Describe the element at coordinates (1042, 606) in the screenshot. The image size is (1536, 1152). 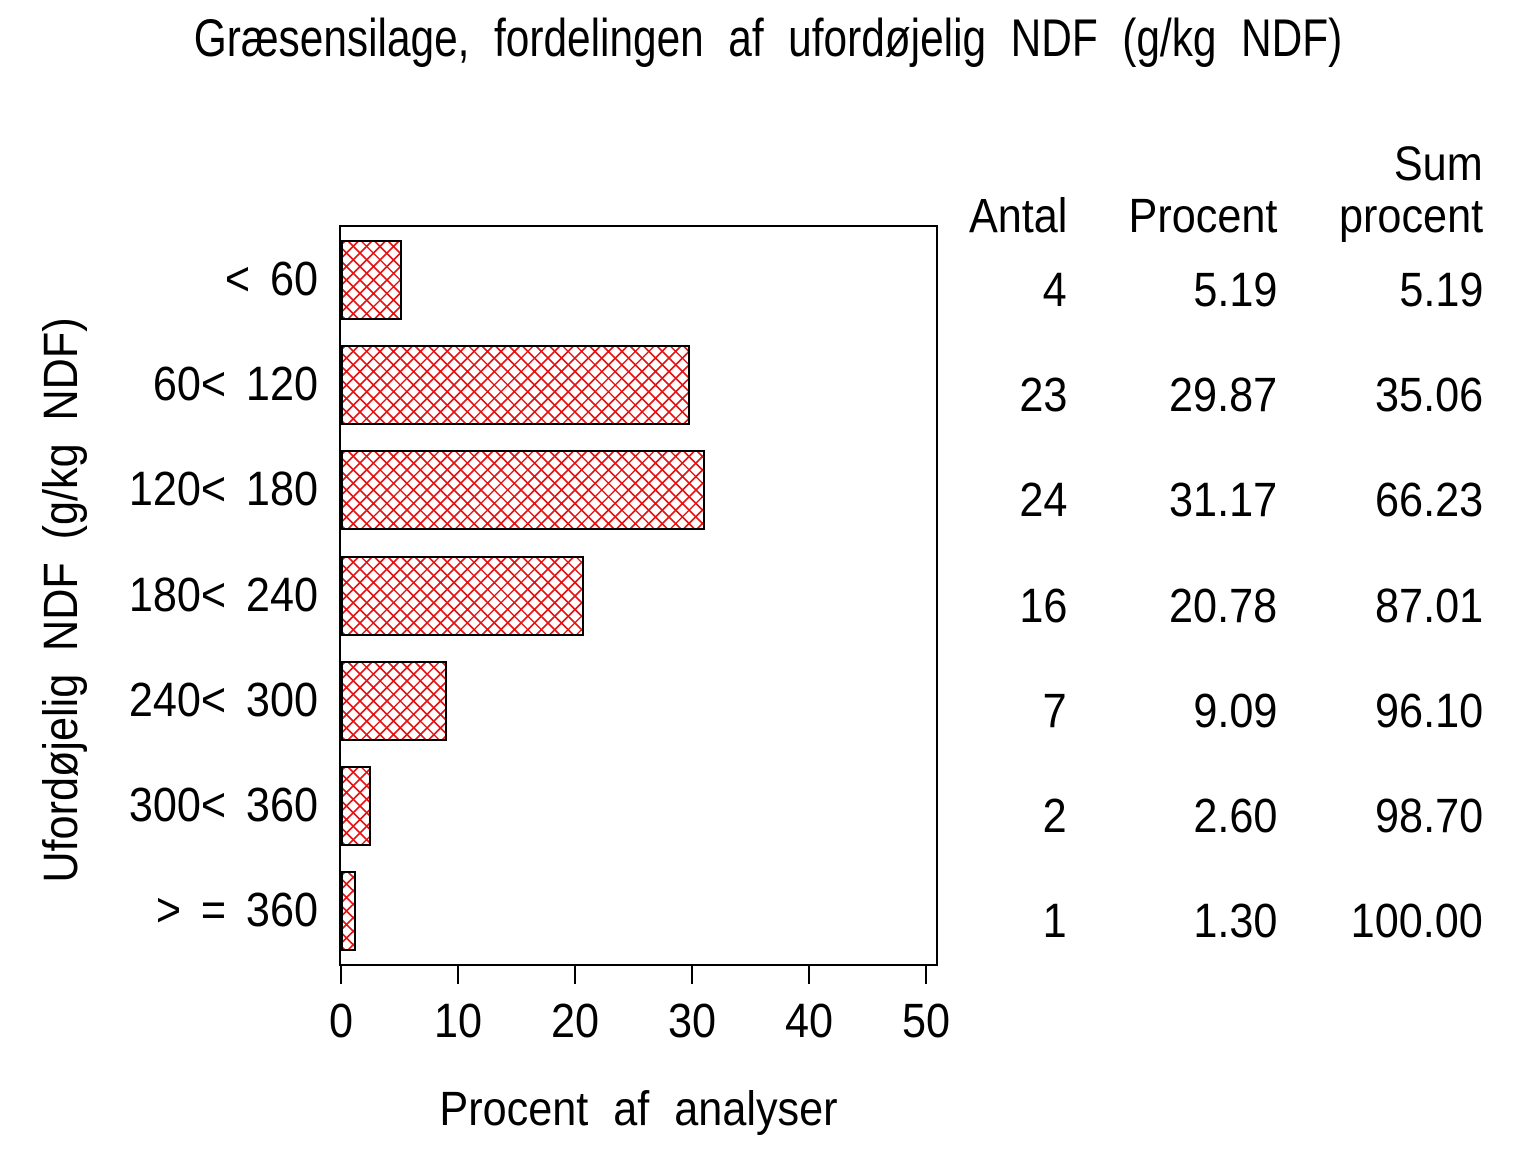
I see `table-cell-antal: 16` at that location.